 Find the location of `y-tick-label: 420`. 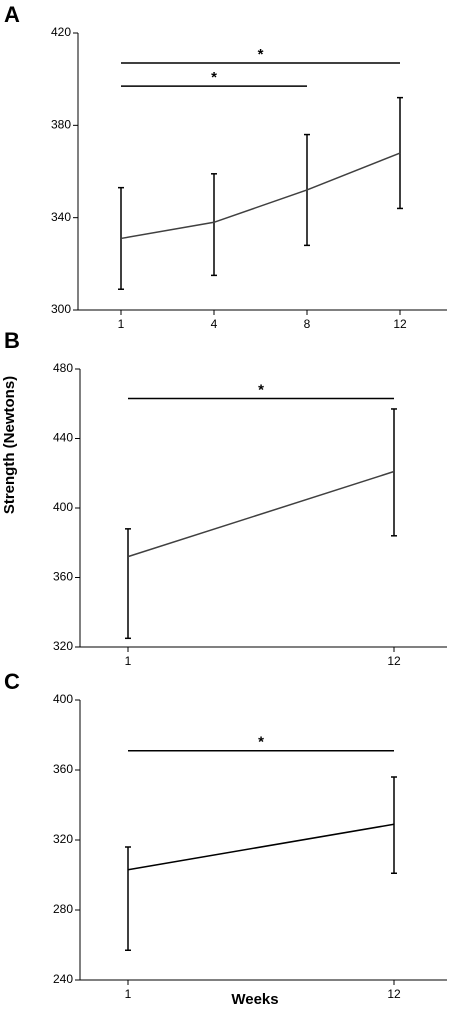

y-tick-label: 420 is located at coordinates (61, 32).